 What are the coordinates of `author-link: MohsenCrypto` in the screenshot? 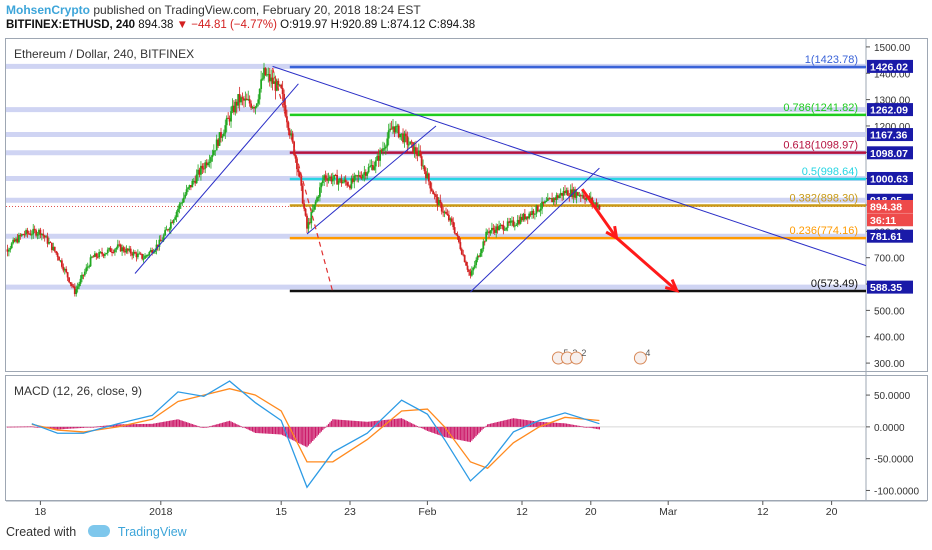 It's located at (48, 10).